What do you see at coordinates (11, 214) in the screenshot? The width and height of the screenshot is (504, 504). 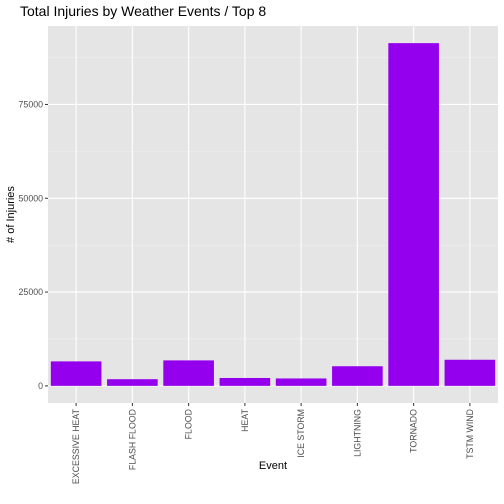 I see `y-axis-title: # of Injuries` at bounding box center [11, 214].